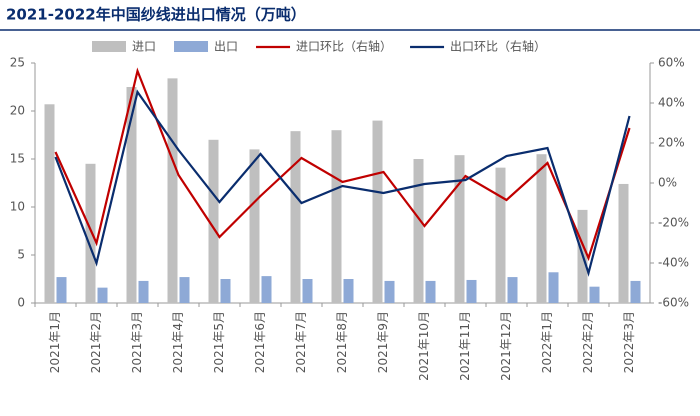 Image resolution: width=700 pixels, height=416 pixels. Describe the element at coordinates (17, 159) in the screenshot. I see `y-tick-label: 15` at that location.